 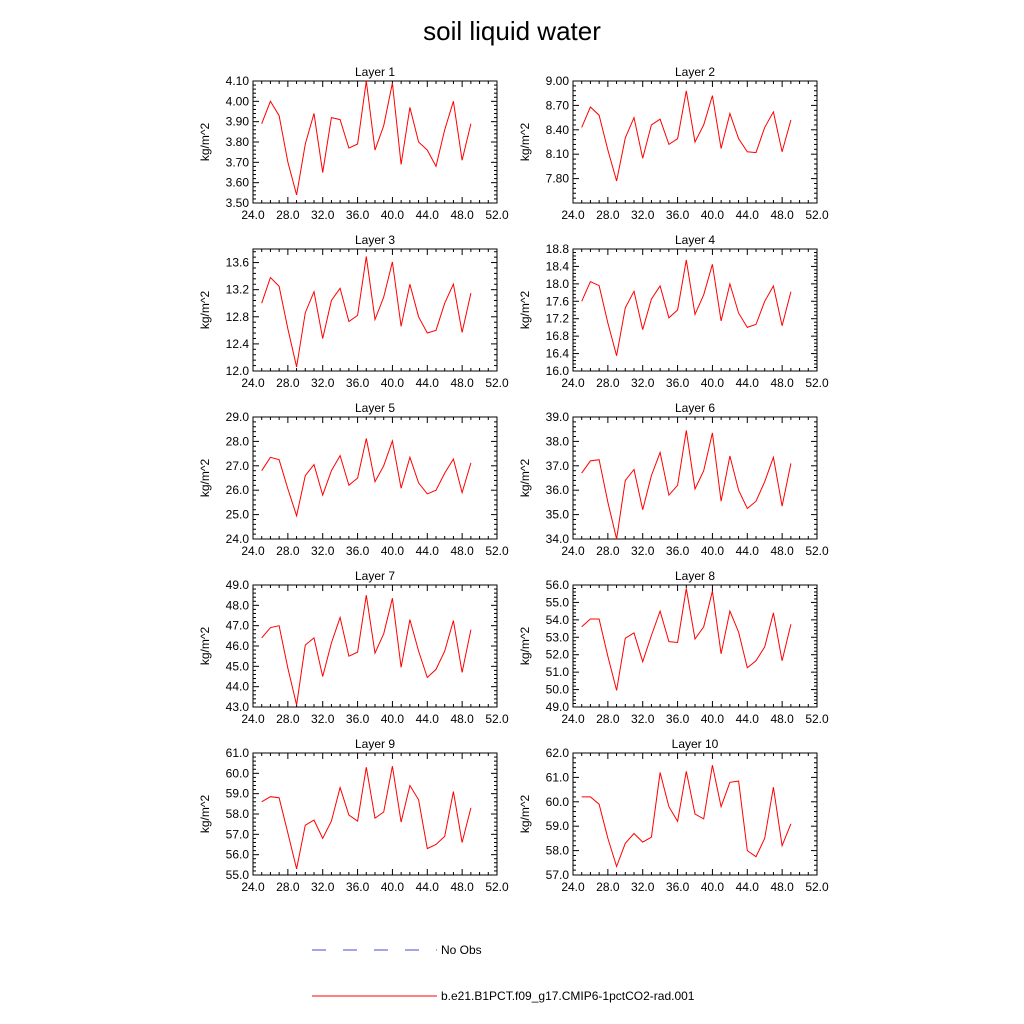 What do you see at coordinates (558, 441) in the screenshot?
I see `y-tick-label: 38.0` at bounding box center [558, 441].